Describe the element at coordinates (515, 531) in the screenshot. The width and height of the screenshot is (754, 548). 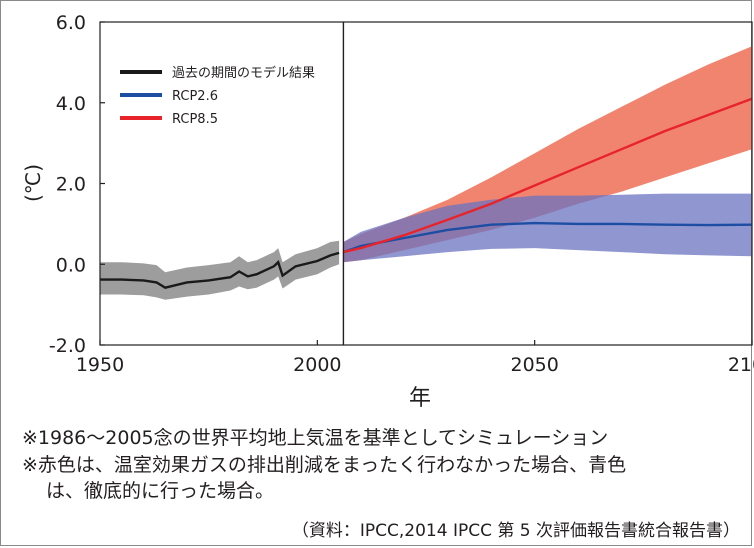
I see `source-citation: （資料：IPCC,2014 IPCC 第 5 次評価報告書統合報告書）` at that location.